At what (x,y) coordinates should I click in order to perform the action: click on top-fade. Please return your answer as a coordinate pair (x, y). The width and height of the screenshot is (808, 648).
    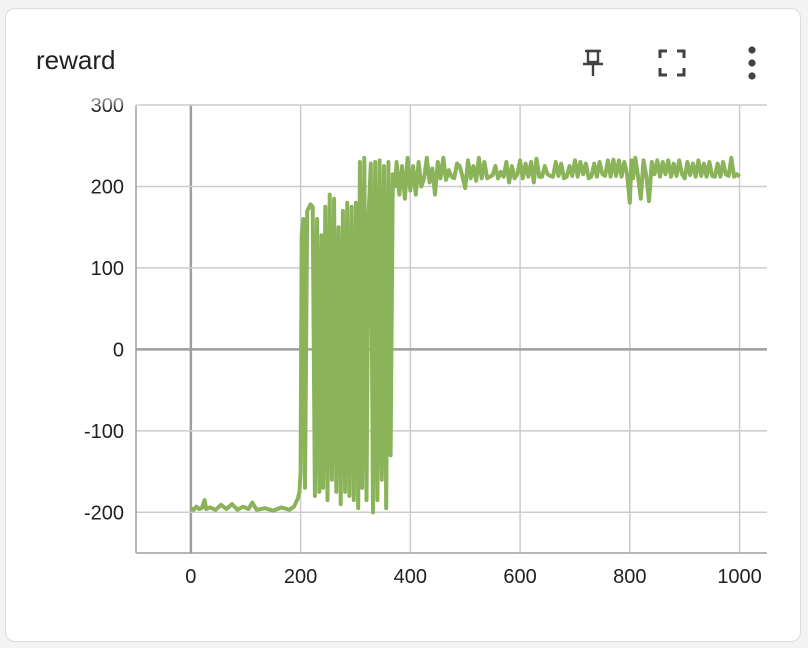
    Looking at the image, I should click on (100, 100).